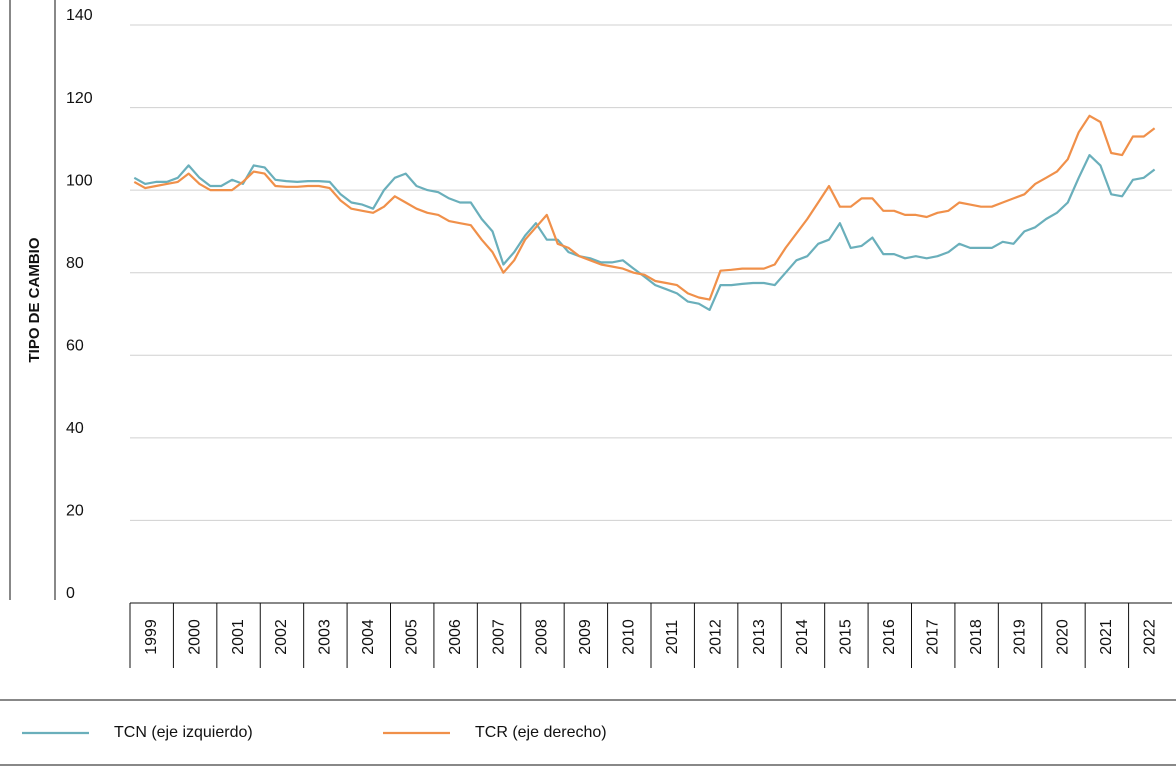  What do you see at coordinates (151, 637) in the screenshot?
I see `x-tick-label: 1999` at bounding box center [151, 637].